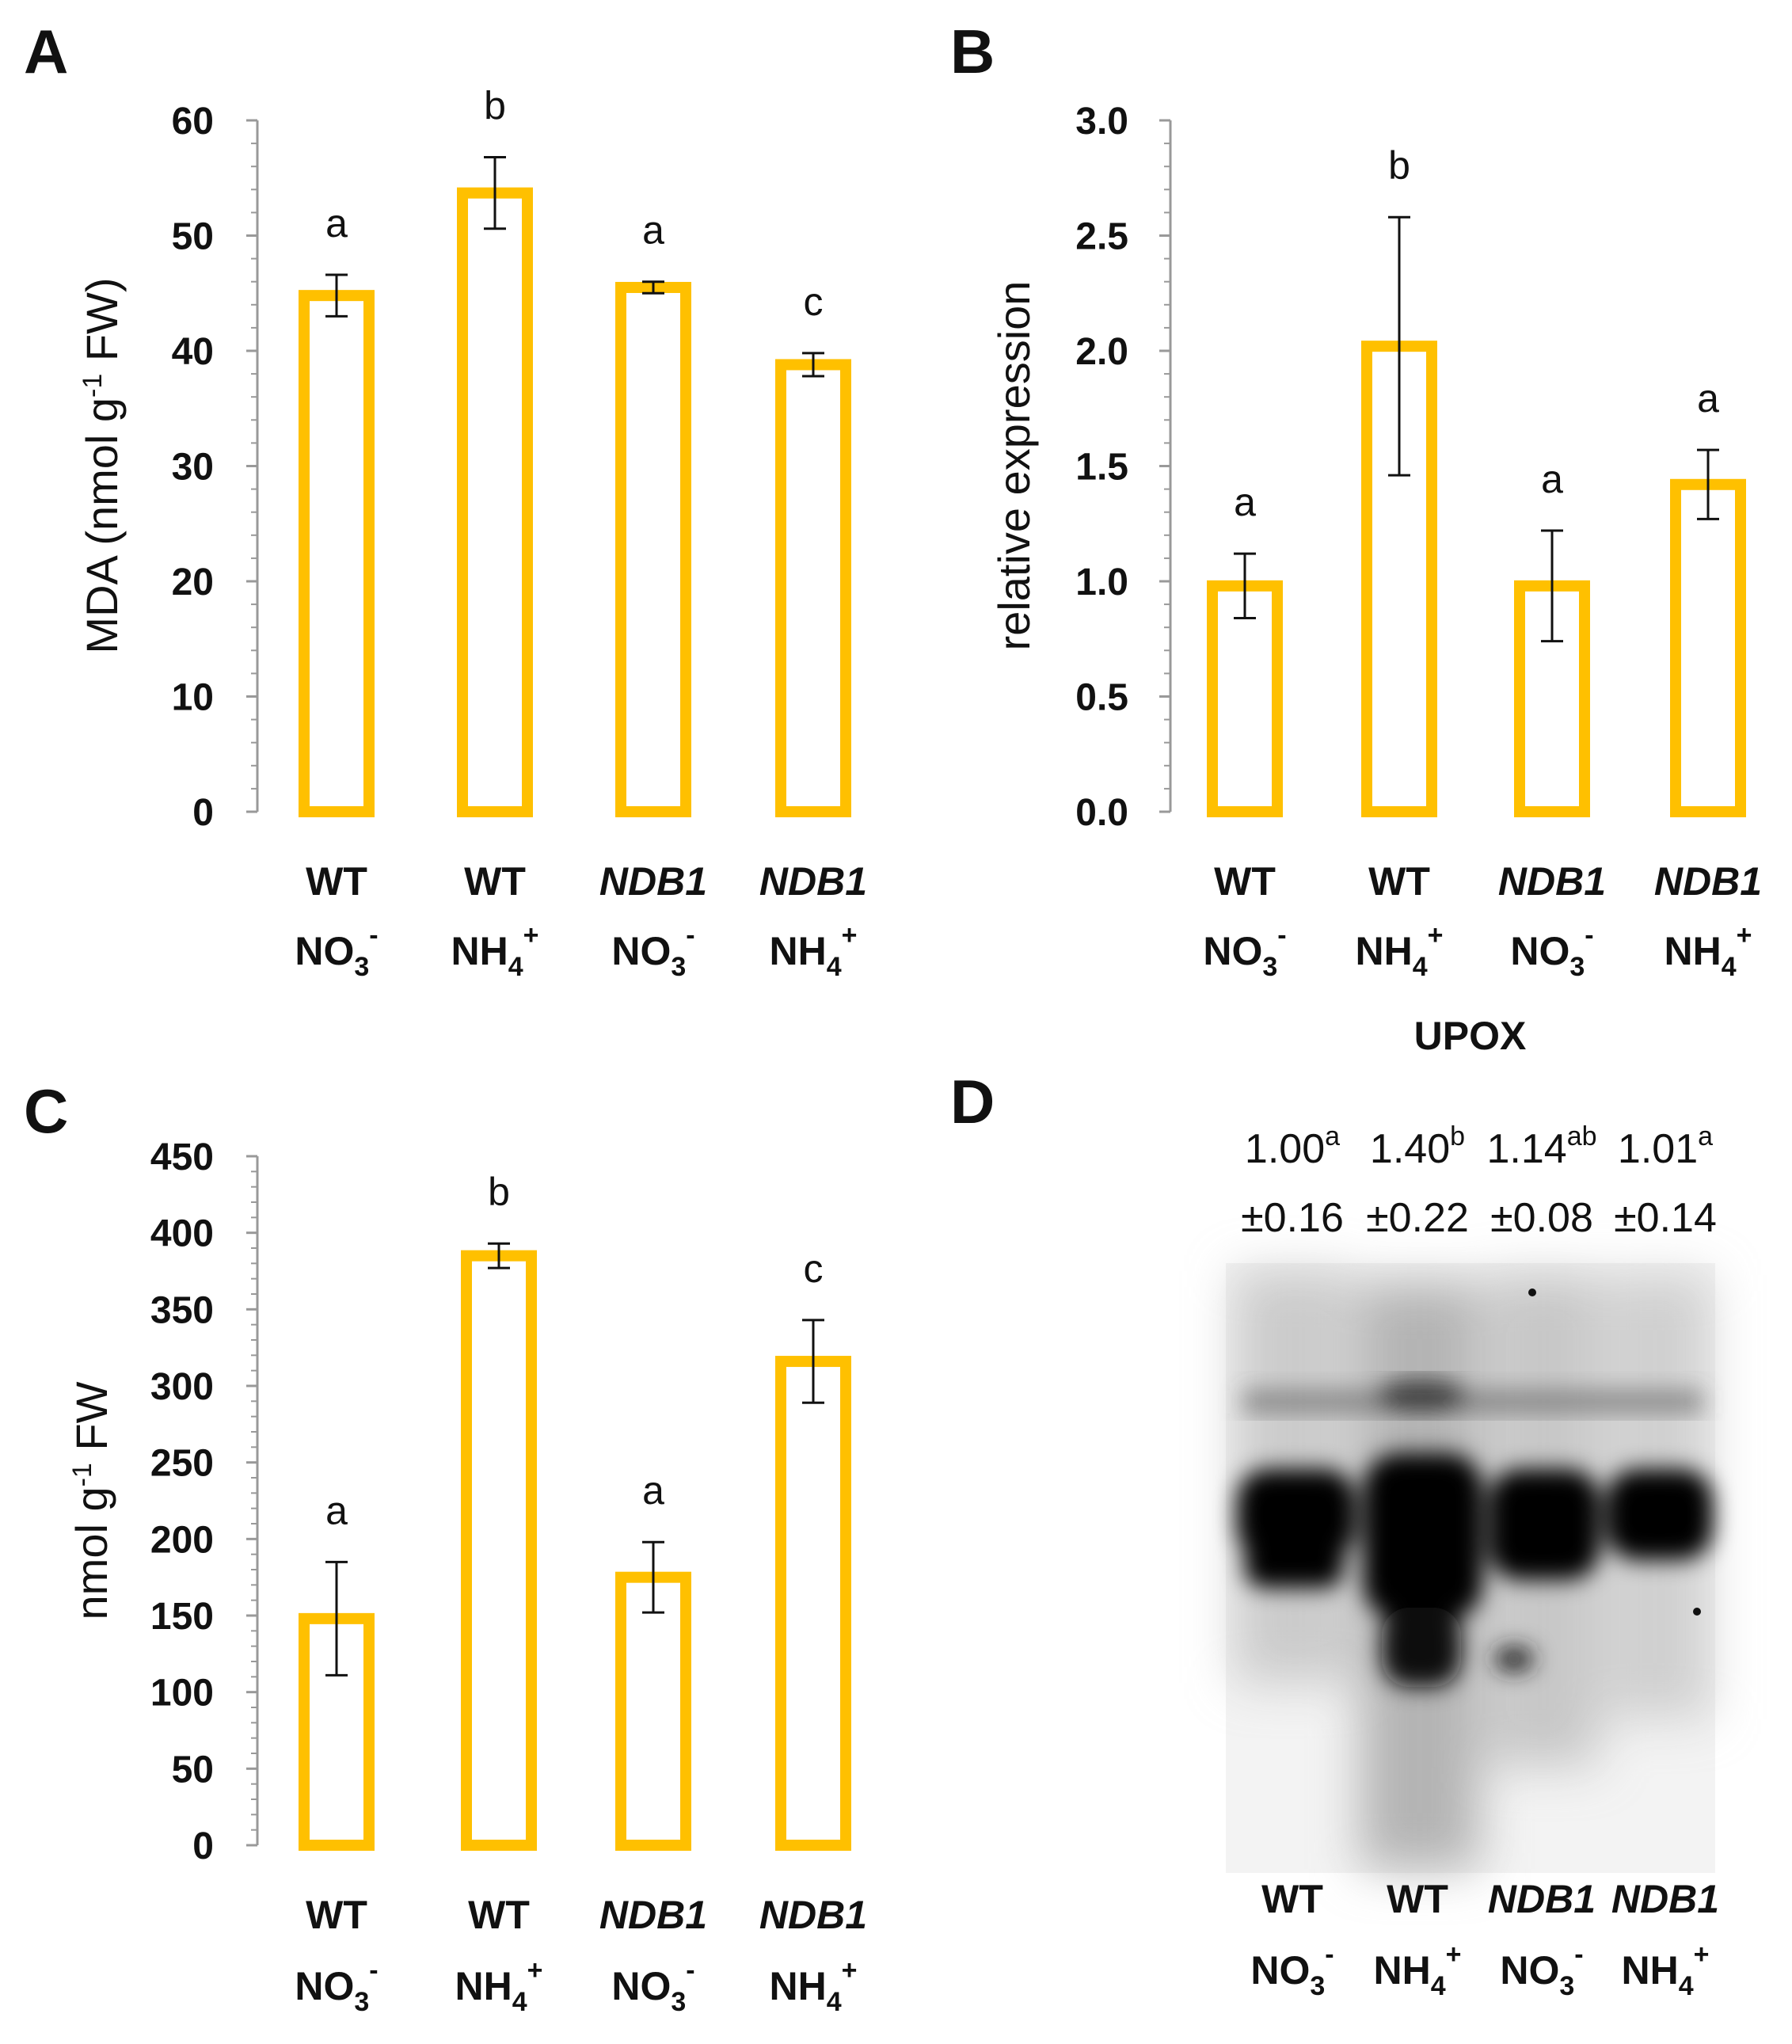 This screenshot has height=2044, width=1792. I want to click on lane-quant-sd: ±0.08, so click(1541, 1218).